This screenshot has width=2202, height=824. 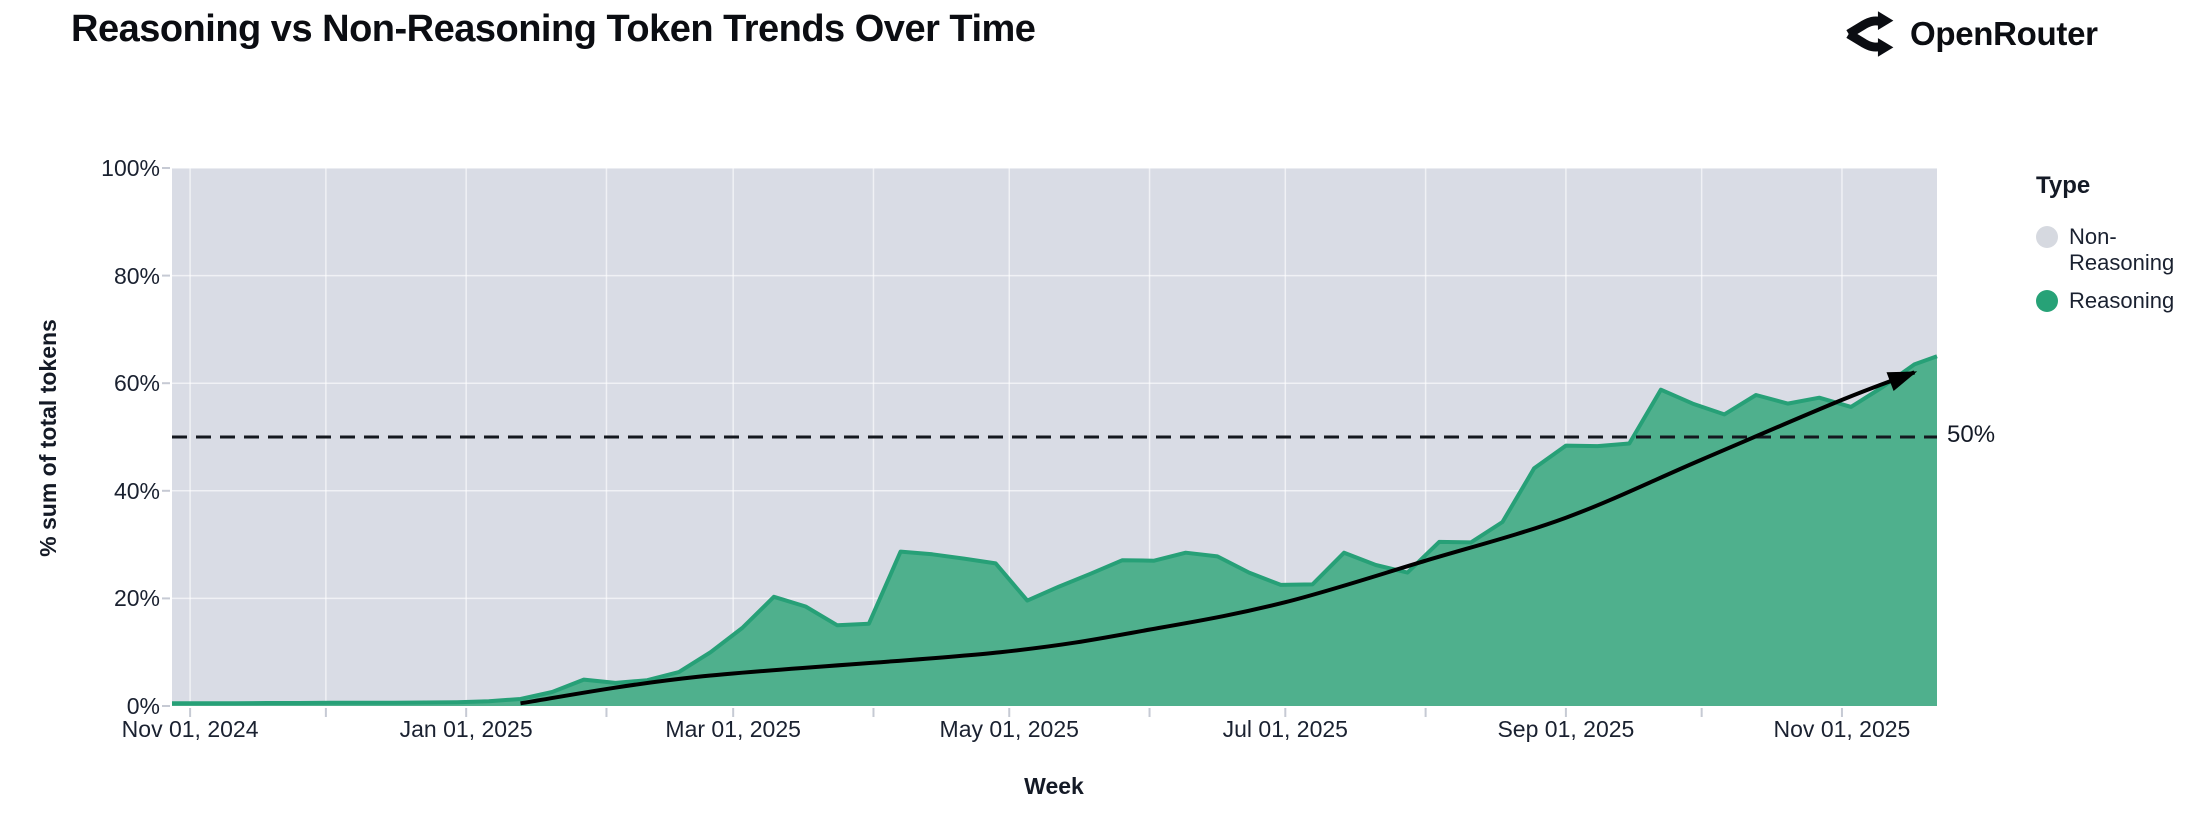 I want to click on x-tick-label: Jul 01, 2025, so click(x=1285, y=729).